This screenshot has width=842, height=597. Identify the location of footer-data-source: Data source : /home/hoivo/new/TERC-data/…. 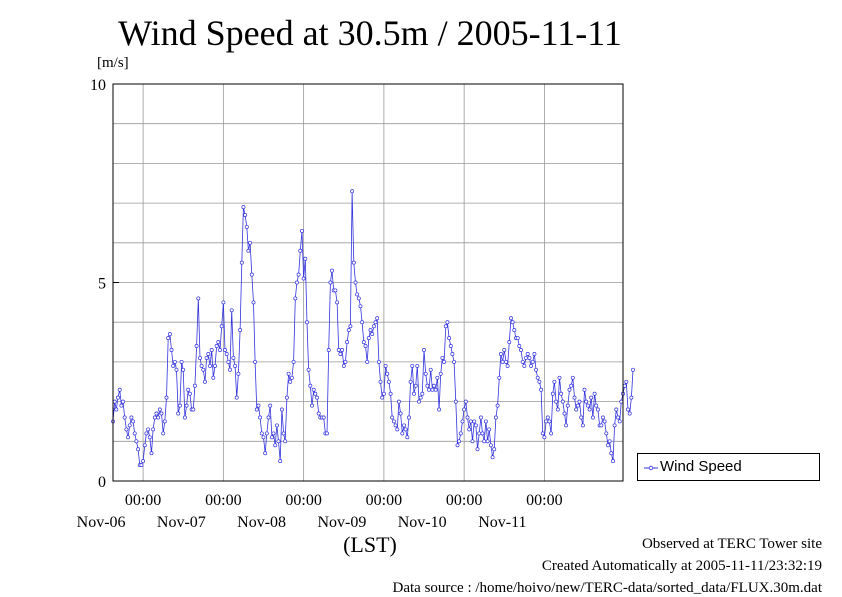
(607, 588).